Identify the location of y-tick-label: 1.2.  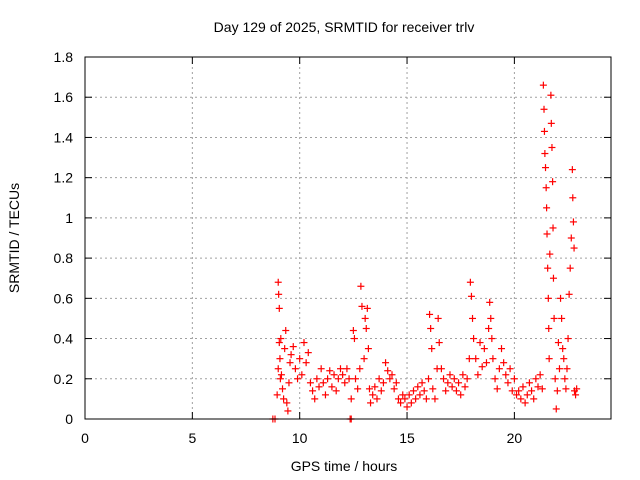
(64, 178).